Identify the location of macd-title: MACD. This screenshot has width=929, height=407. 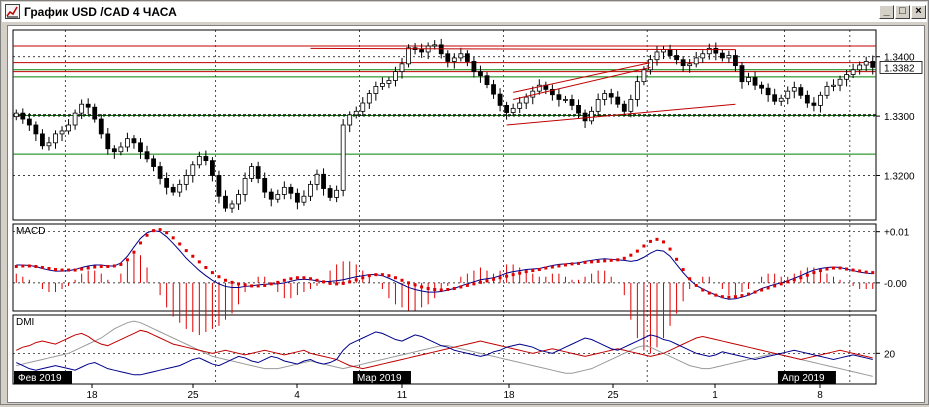
(30, 231).